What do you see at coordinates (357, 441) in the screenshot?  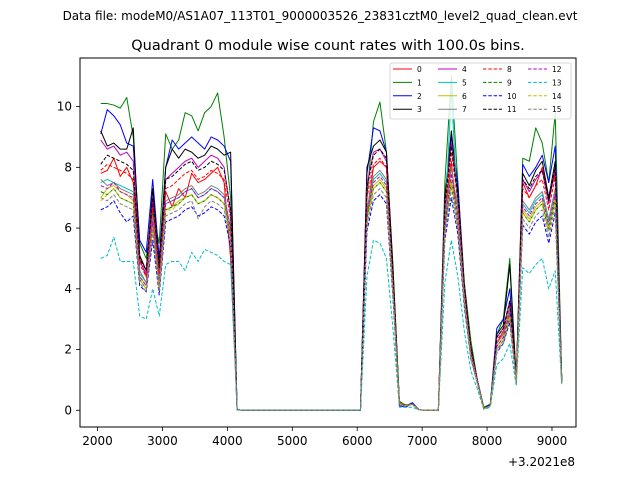 I see `x-tick-label: 6000` at bounding box center [357, 441].